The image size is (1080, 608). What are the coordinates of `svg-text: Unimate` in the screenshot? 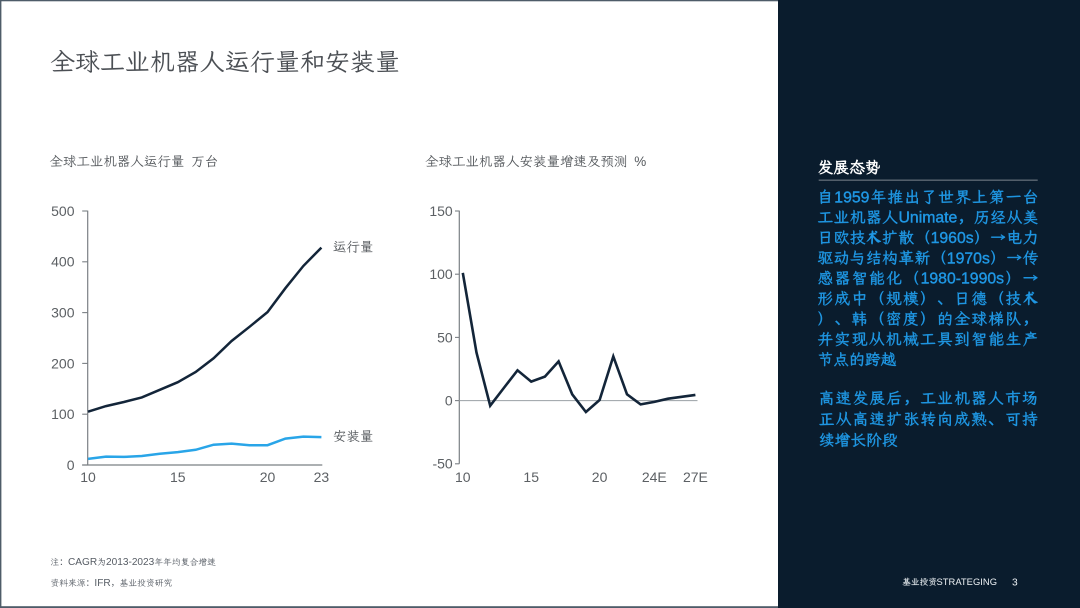 It's located at (928, 218).